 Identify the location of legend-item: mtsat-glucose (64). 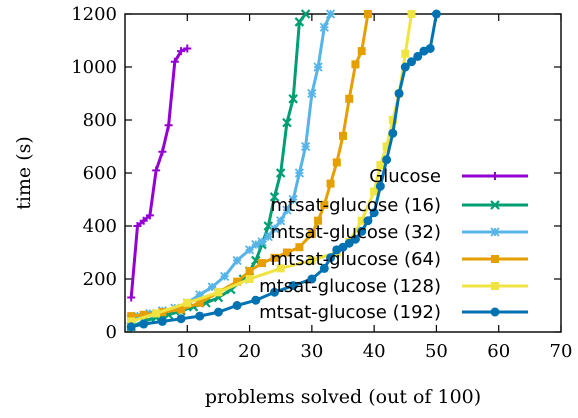
(399, 259).